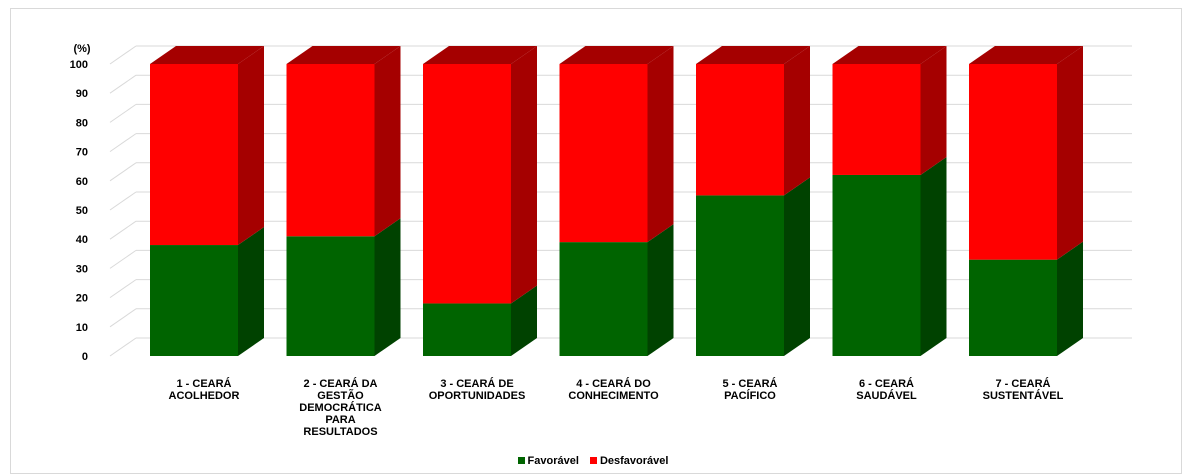 The image size is (1186, 476). I want to click on bar-4-top, so click(616, 55).